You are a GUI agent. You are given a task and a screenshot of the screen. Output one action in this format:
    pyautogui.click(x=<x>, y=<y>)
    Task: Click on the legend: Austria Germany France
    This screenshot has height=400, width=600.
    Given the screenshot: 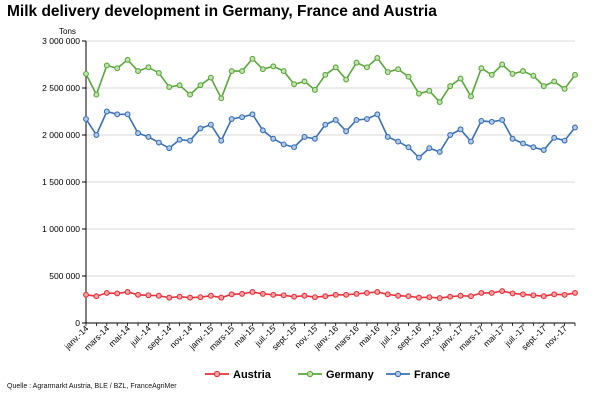 What is the action you would take?
    pyautogui.click(x=327, y=375)
    